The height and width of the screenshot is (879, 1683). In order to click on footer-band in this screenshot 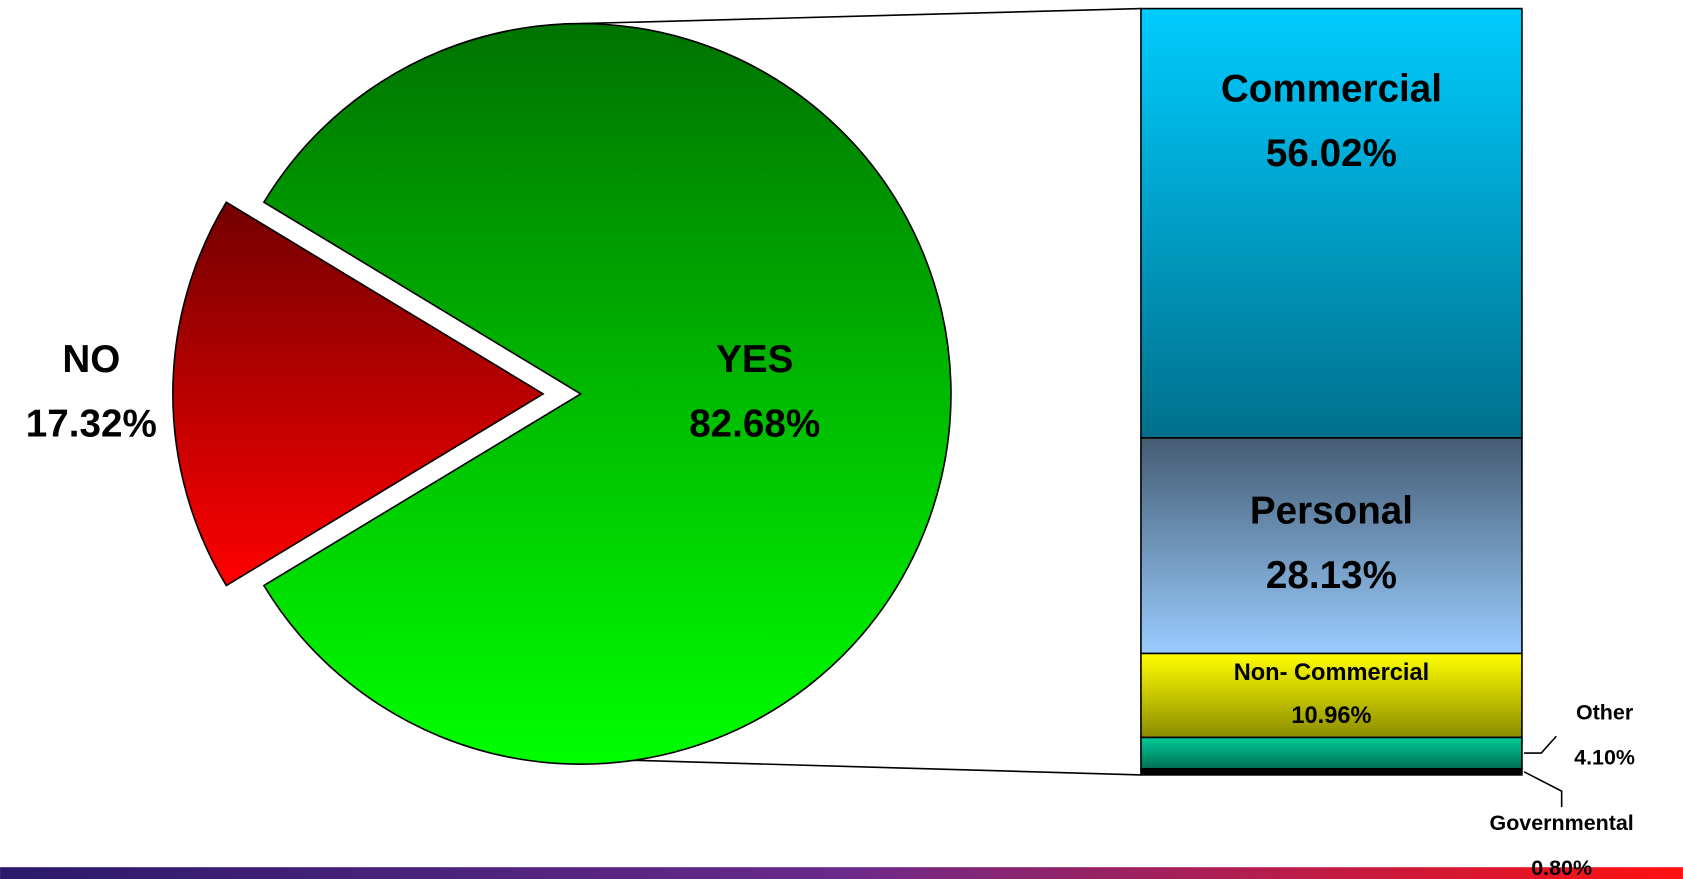, I will do `click(841, 873)`.